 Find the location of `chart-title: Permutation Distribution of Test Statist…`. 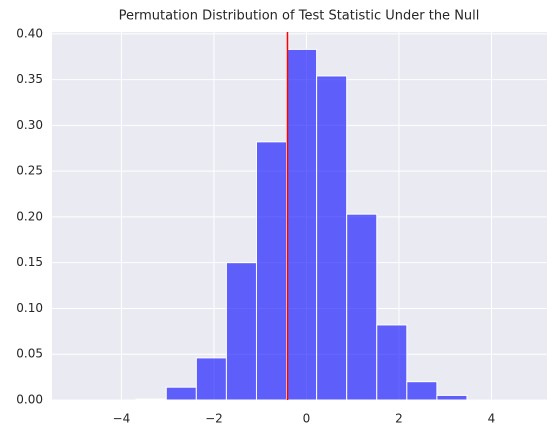

chart-title: Permutation Distribution of Test Statist… is located at coordinates (299, 16).